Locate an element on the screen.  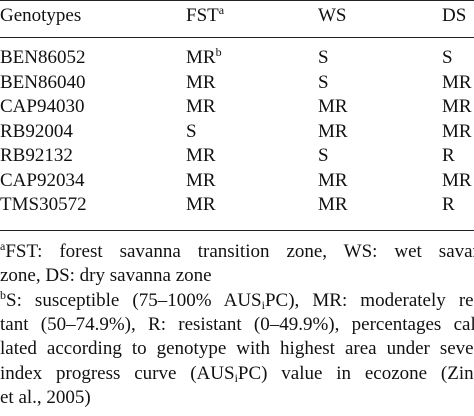
superscript: b is located at coordinates (218, 52).